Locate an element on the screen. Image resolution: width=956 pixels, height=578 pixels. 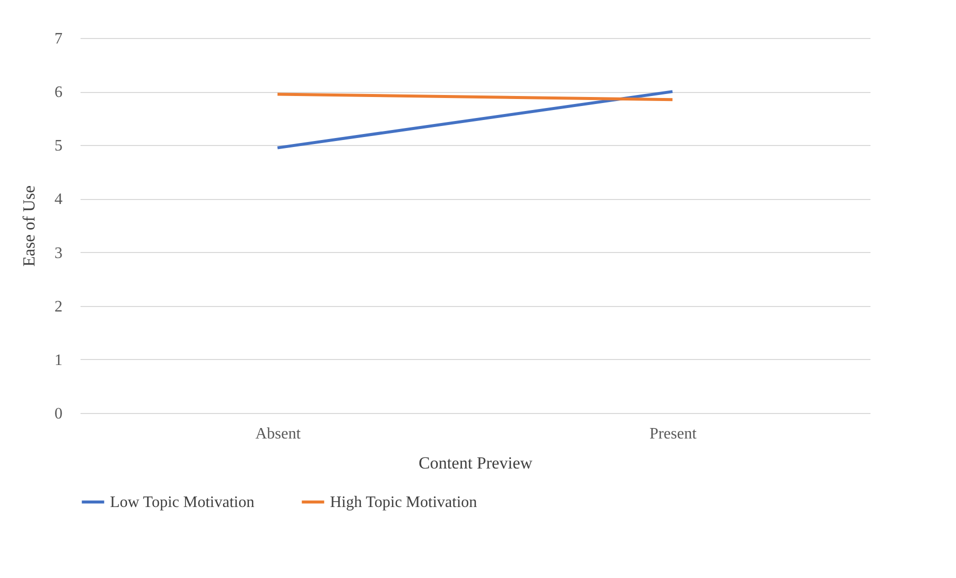
y-tick-label: 6 is located at coordinates (58, 93).